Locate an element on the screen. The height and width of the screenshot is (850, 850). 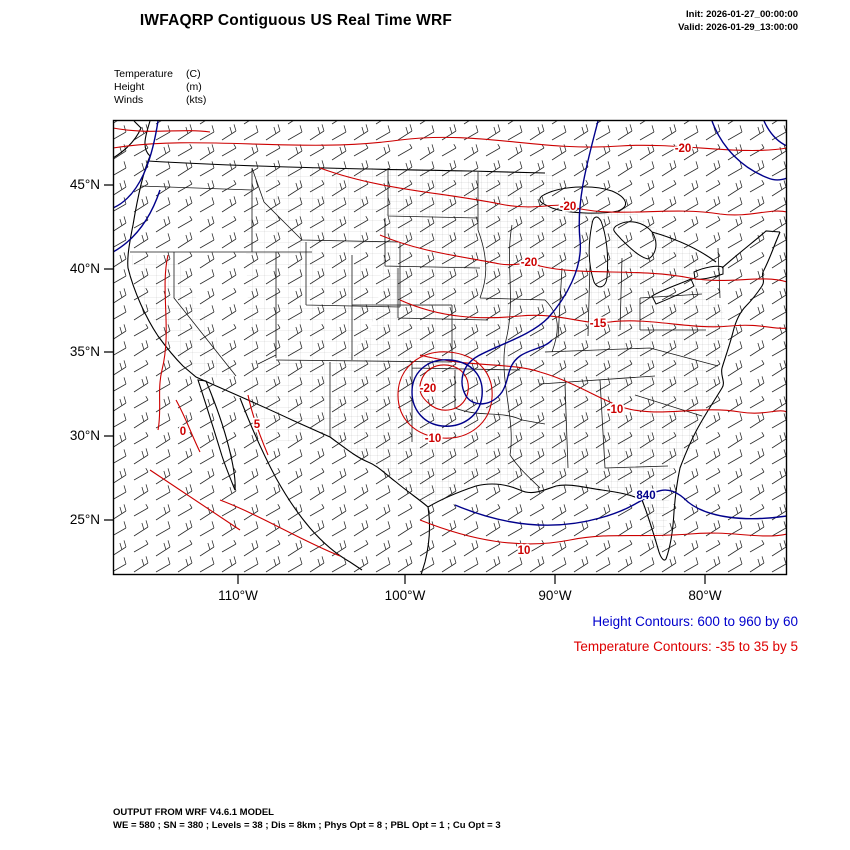
legend-item-temperature: Temperature (C) is located at coordinates (160, 74).